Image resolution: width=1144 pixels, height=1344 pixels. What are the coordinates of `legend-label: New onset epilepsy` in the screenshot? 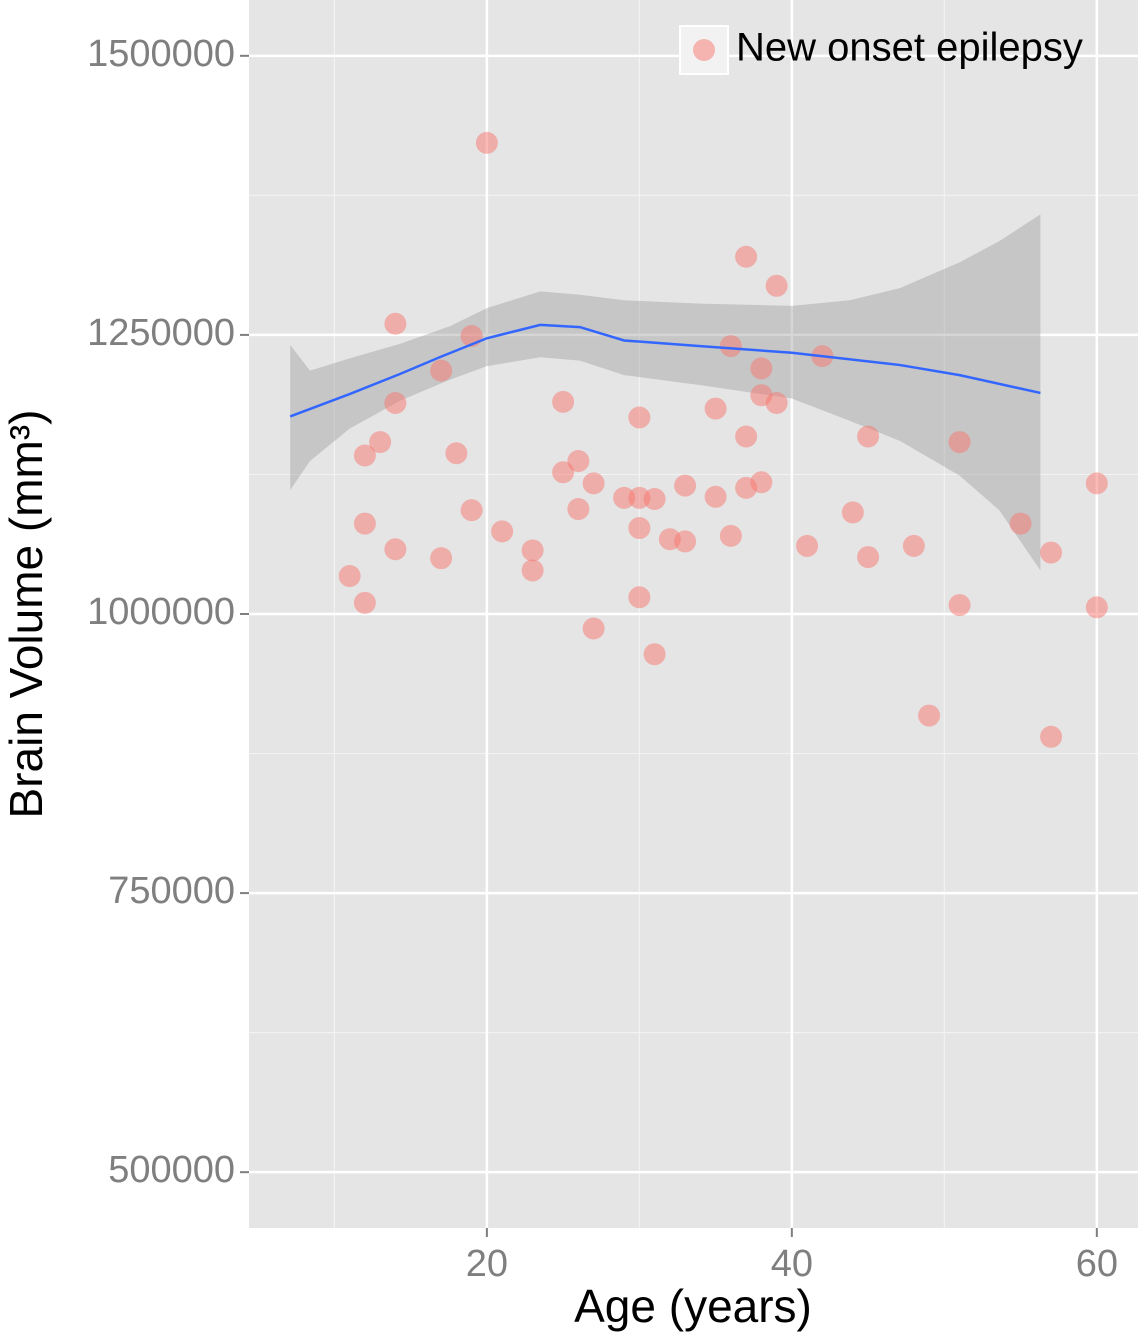 It's located at (909, 48).